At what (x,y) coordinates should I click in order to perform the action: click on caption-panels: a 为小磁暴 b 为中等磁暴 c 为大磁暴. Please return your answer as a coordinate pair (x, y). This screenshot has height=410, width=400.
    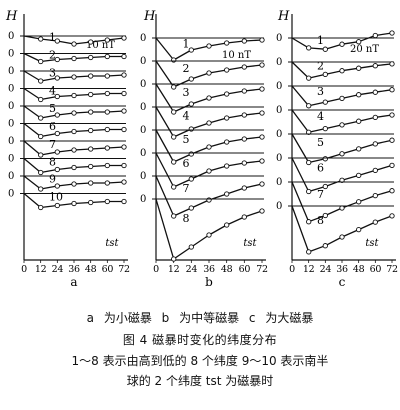
    Looking at the image, I should click on (200, 318).